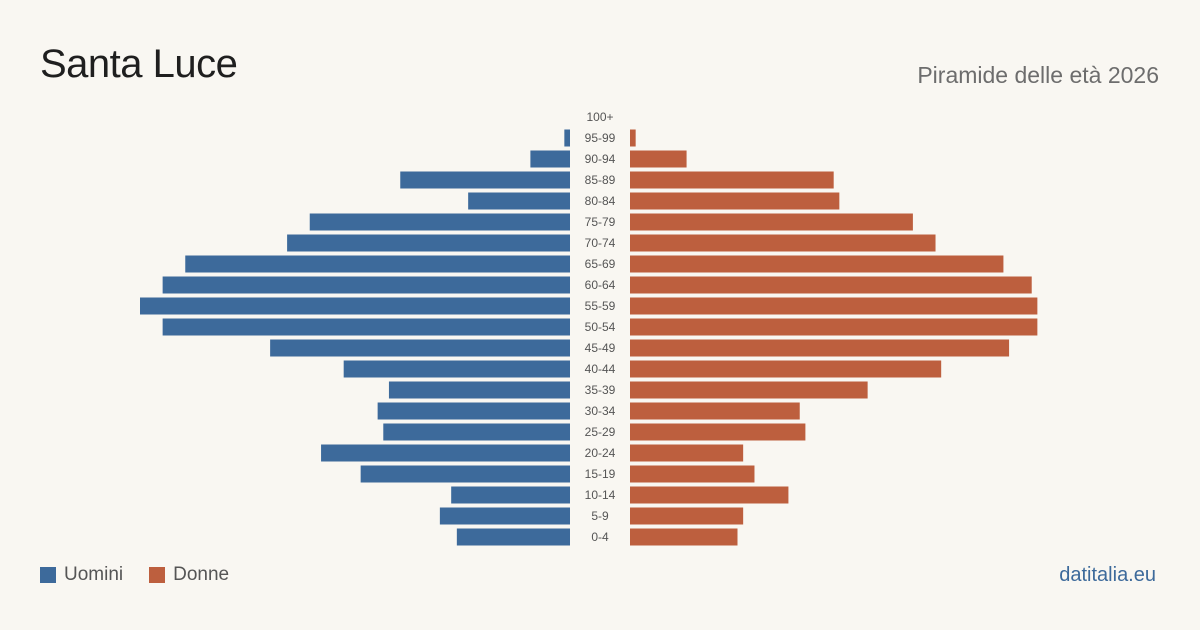 The height and width of the screenshot is (630, 1200). What do you see at coordinates (1038, 75) in the screenshot?
I see `chart-subtitle: Piramide delle età 2026` at bounding box center [1038, 75].